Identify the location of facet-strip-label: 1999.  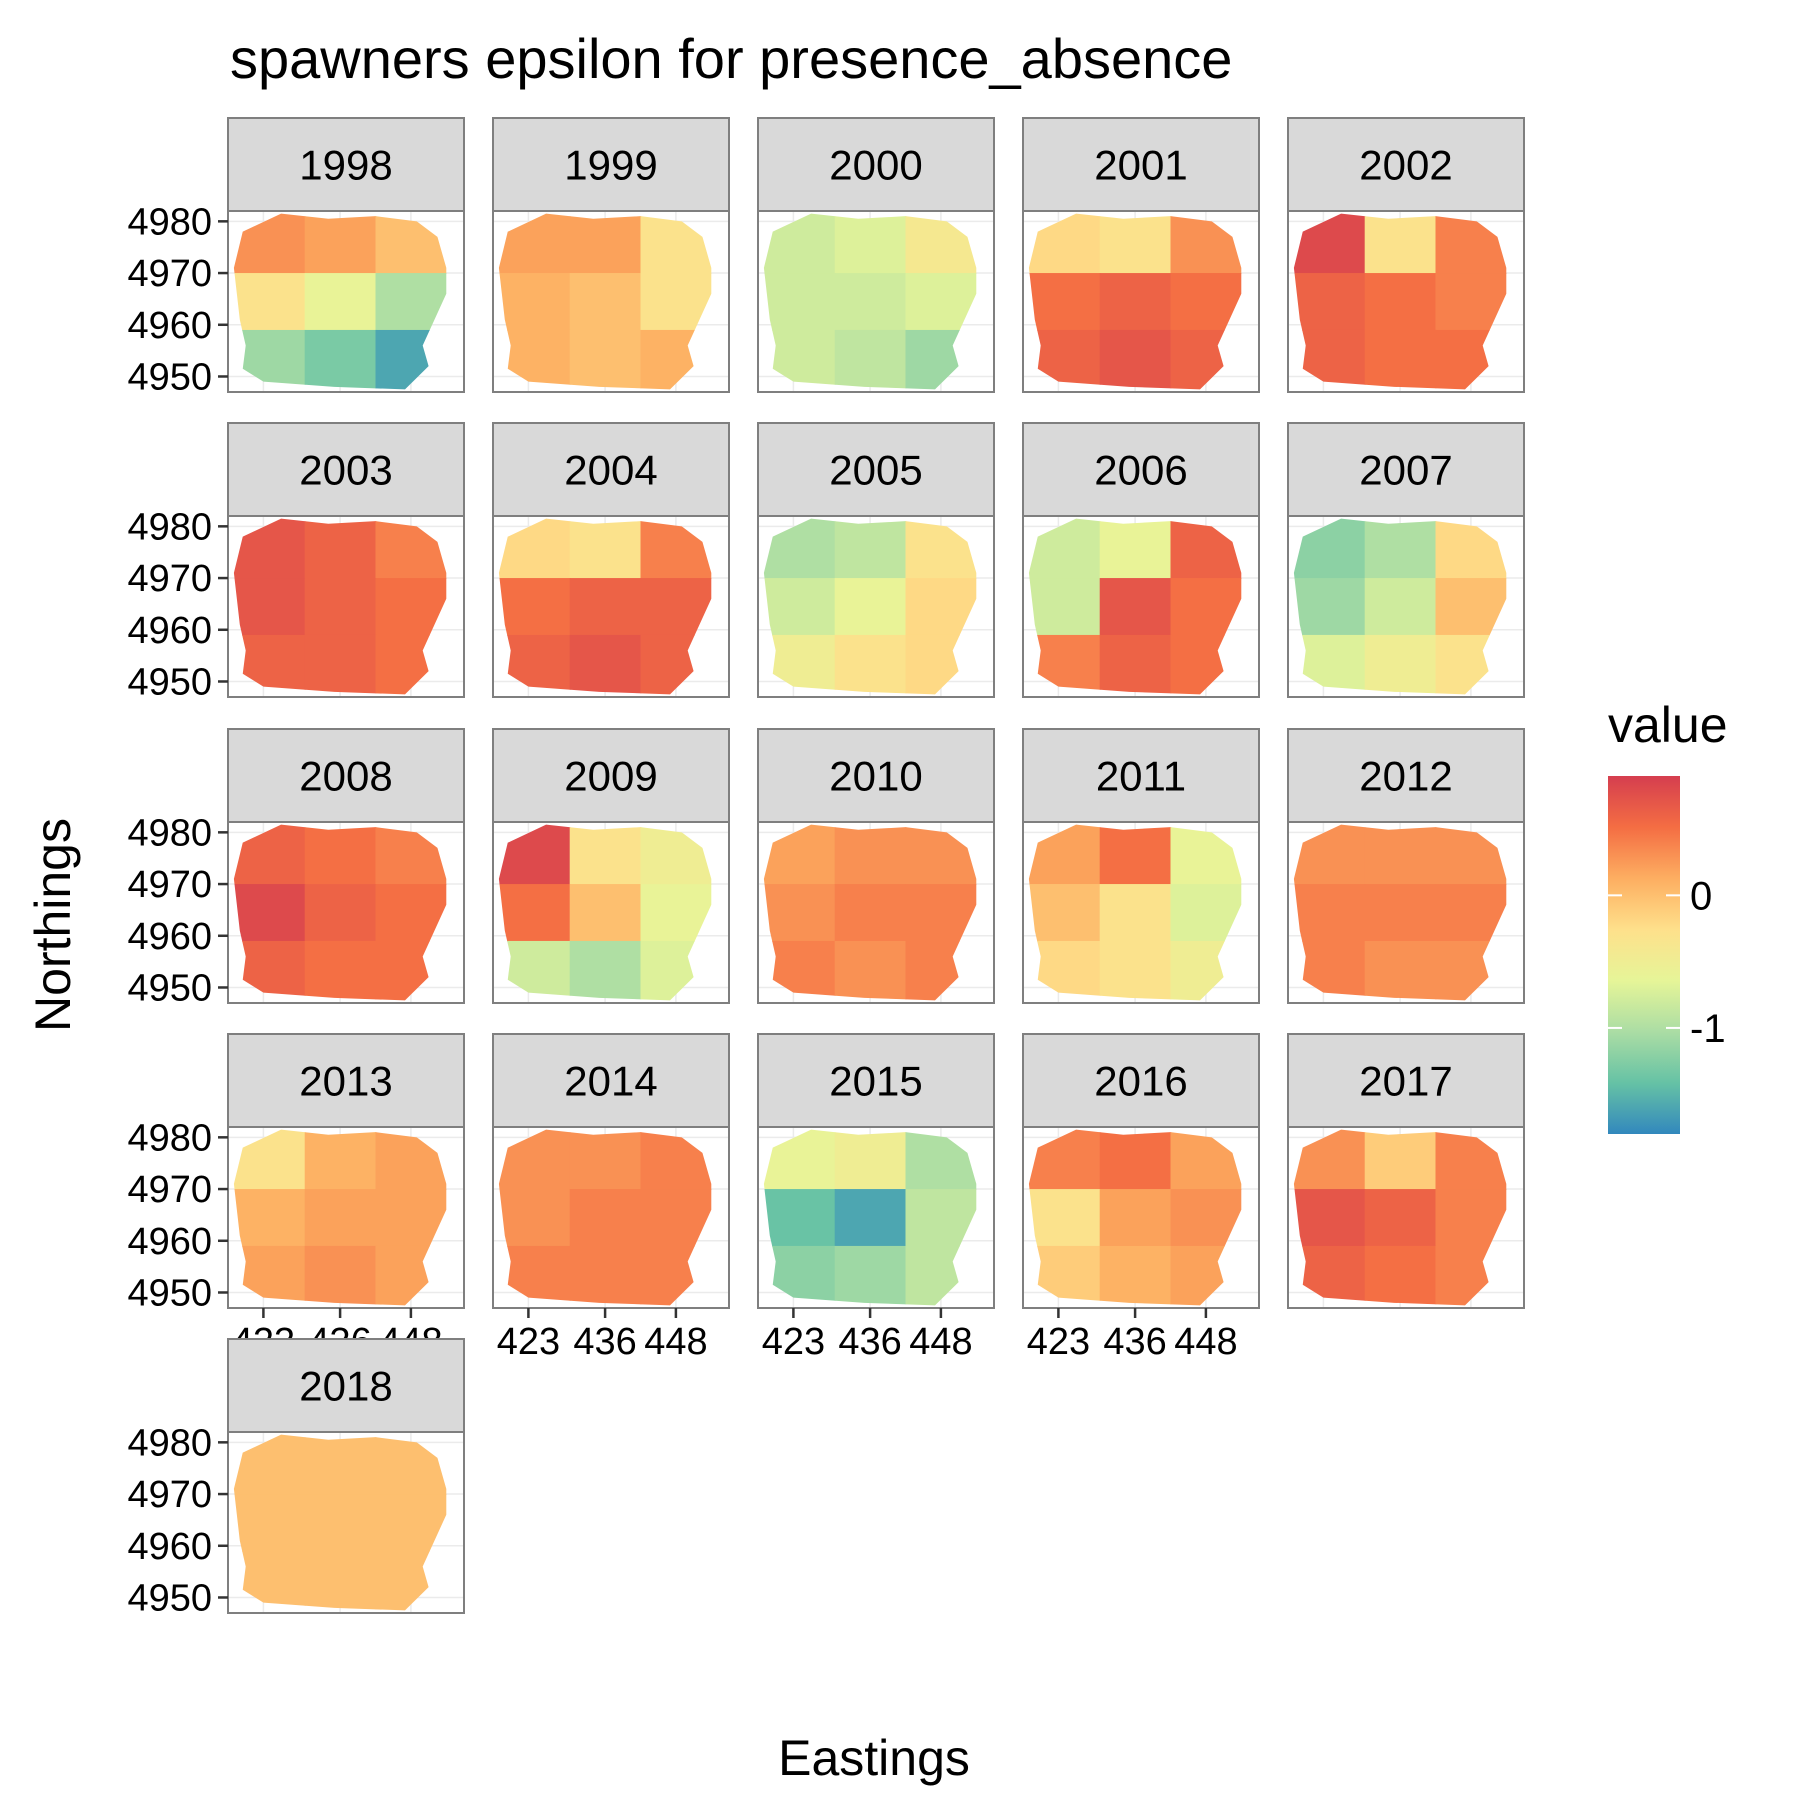
(610, 165).